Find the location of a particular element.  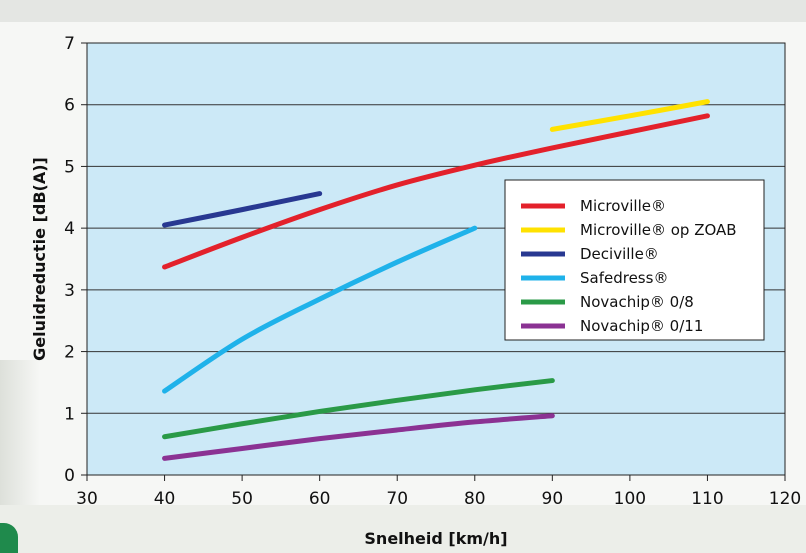

legend-label: Microville® op ZOAB is located at coordinates (658, 230).